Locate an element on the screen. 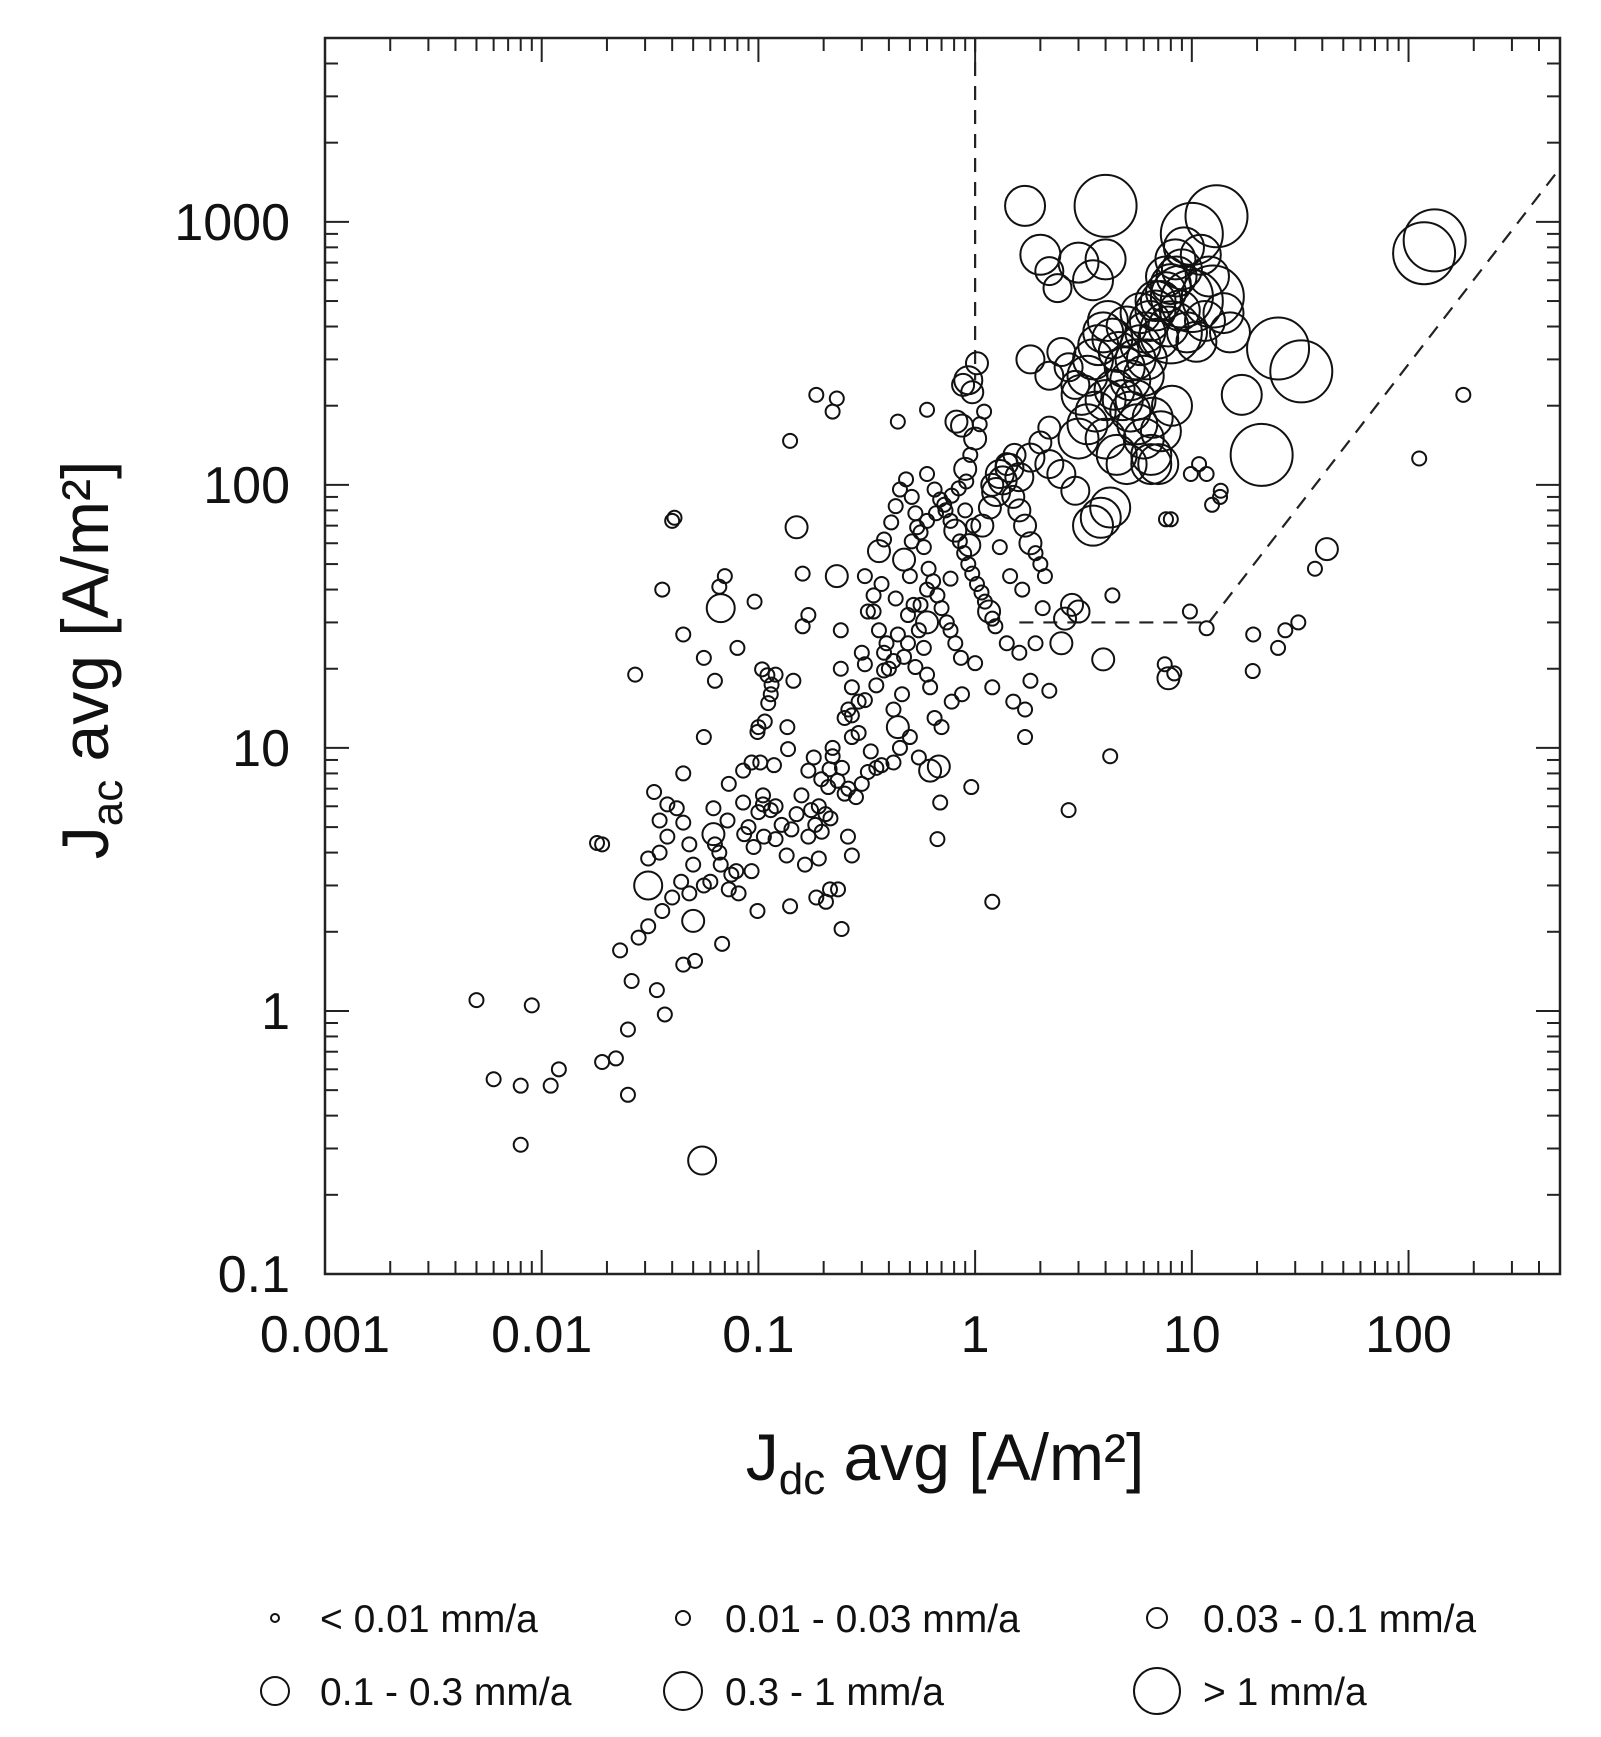  legend-label-3: 0.03 - 0.1 mm/a is located at coordinates (1339, 1619).